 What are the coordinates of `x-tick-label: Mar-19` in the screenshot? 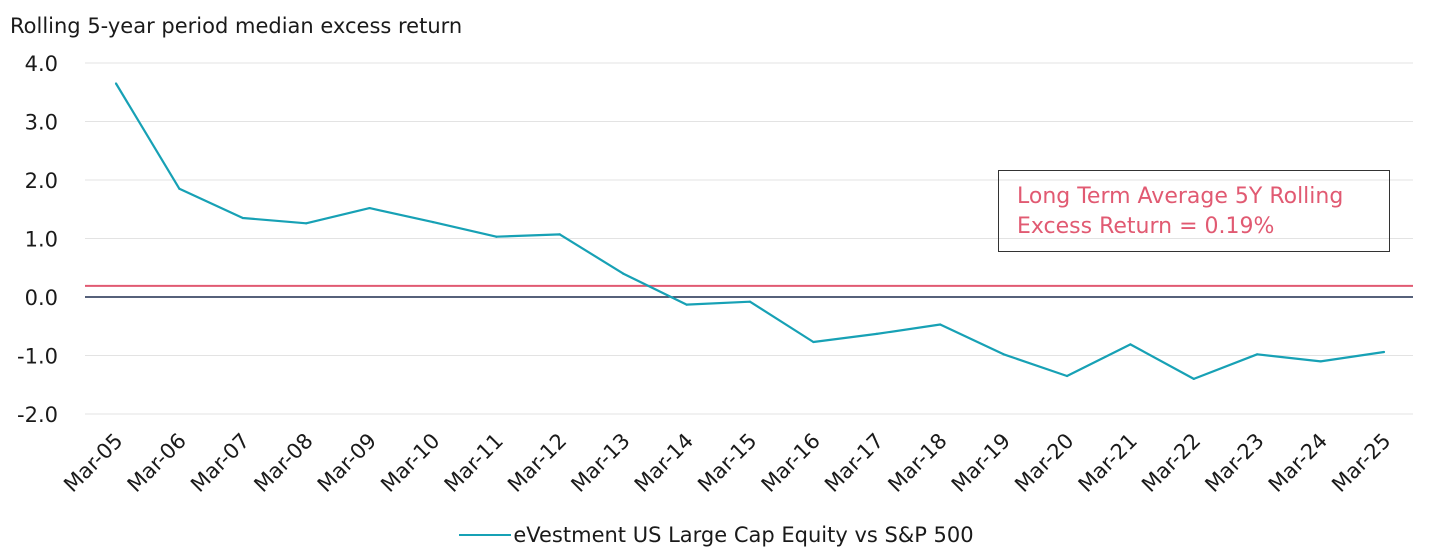 It's located at (981, 463).